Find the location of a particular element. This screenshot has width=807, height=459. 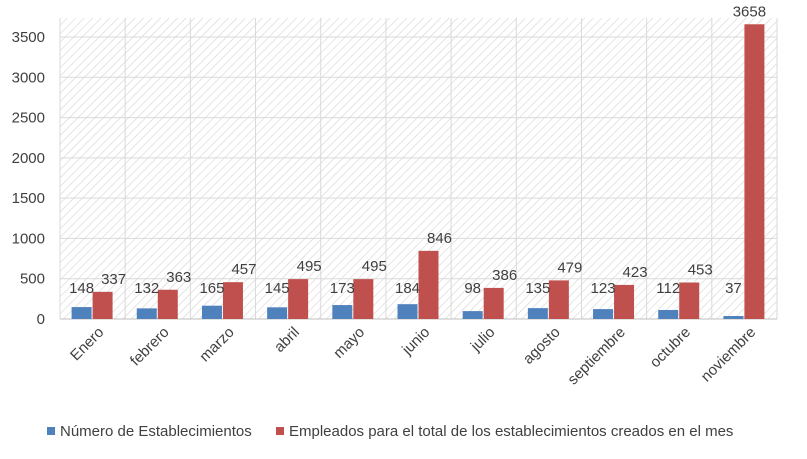

data-label-series1: 112 is located at coordinates (668, 288).